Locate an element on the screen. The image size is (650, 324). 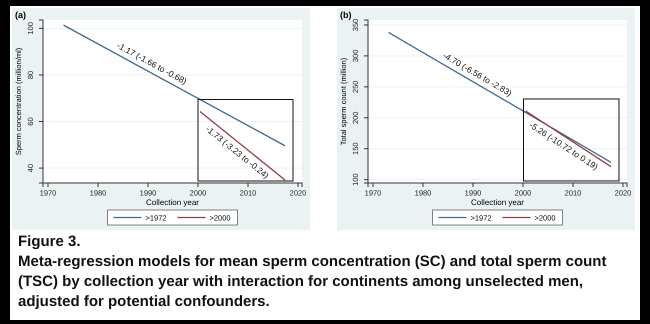
chart-title: (b) is located at coordinates (346, 15).